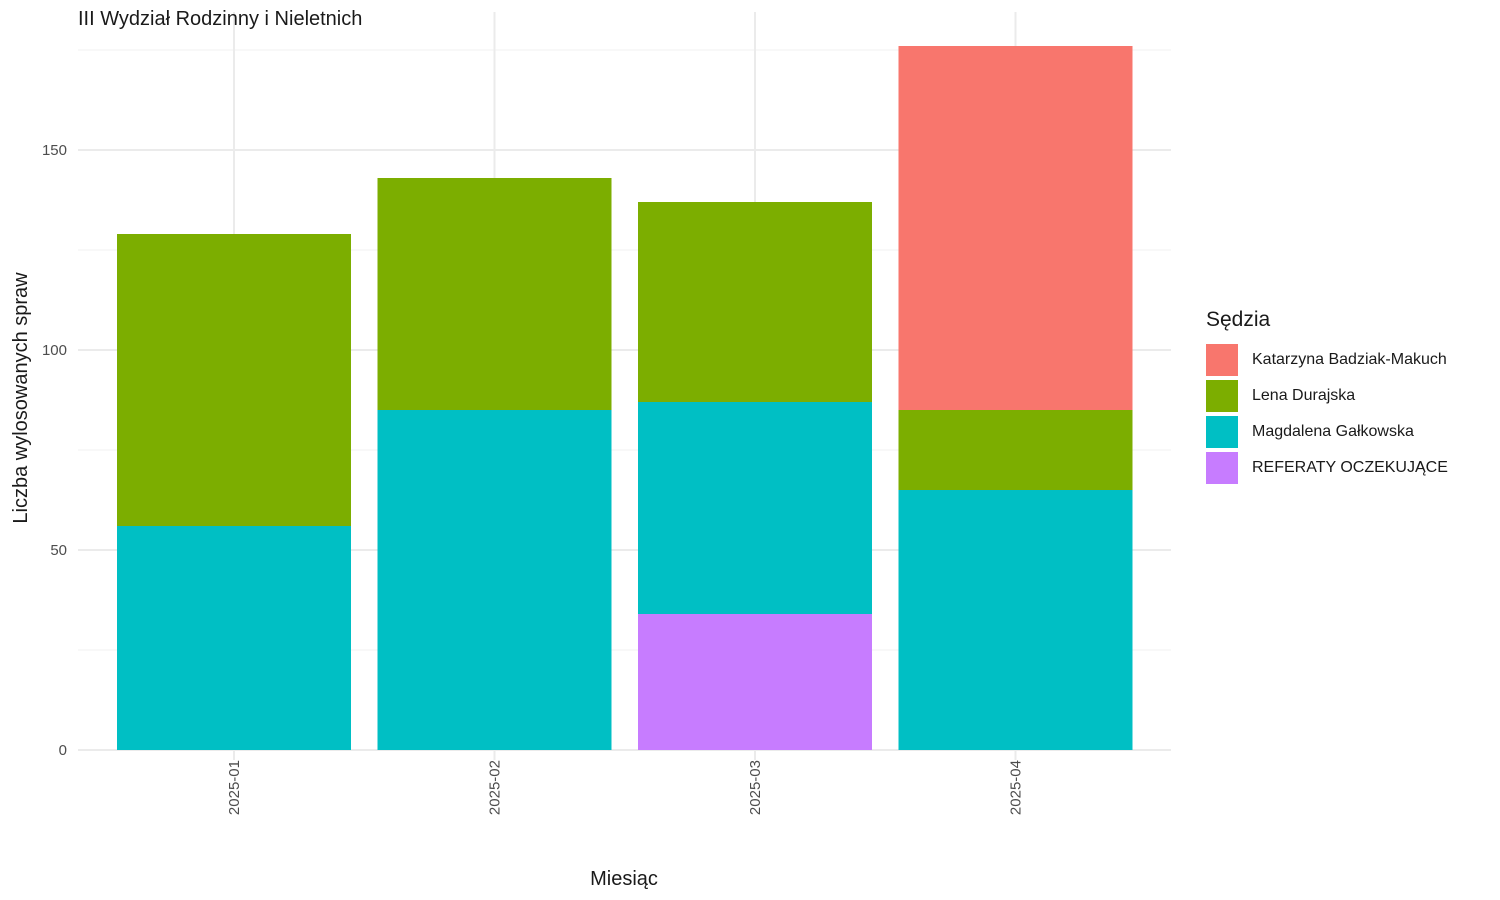 Image resolution: width=1500 pixels, height=900 pixels. Describe the element at coordinates (220, 19) in the screenshot. I see `chart-title: III Wydział Rodzinny i Nieletnich` at that location.